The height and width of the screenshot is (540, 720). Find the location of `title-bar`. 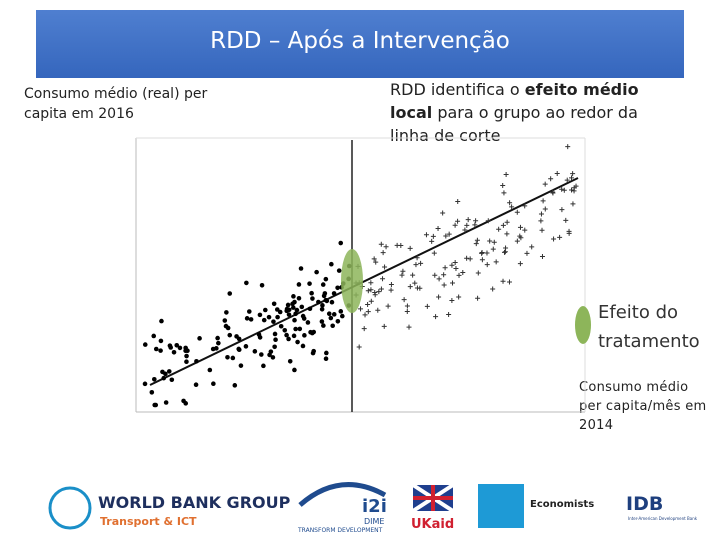

title-bar is located at coordinates (360, 44).